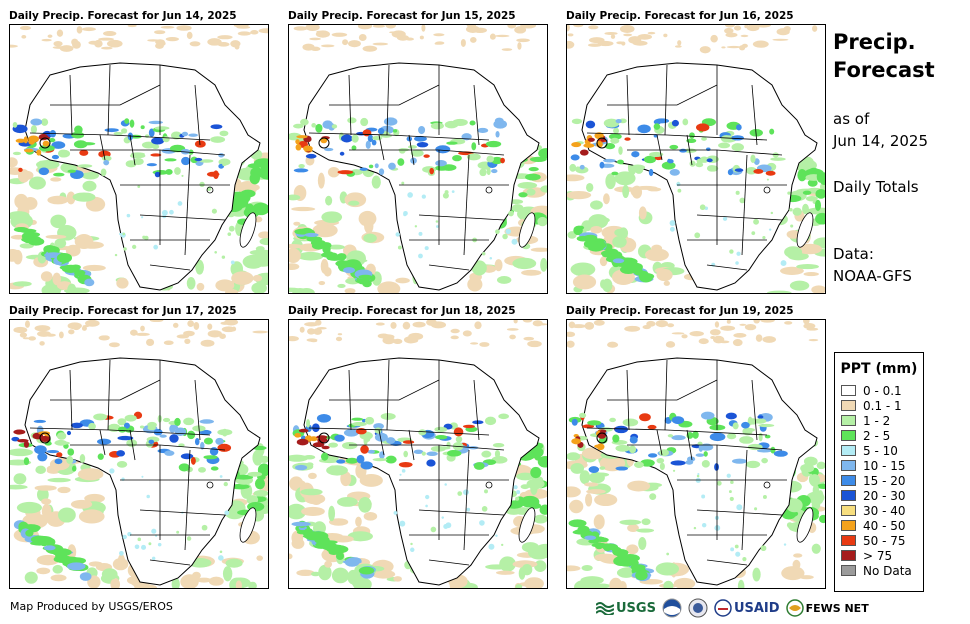 This screenshot has height=624, width=970. Describe the element at coordinates (402, 16) in the screenshot. I see `panel-title: Daily Precip. Forecast for Jun 15, 2025` at that location.